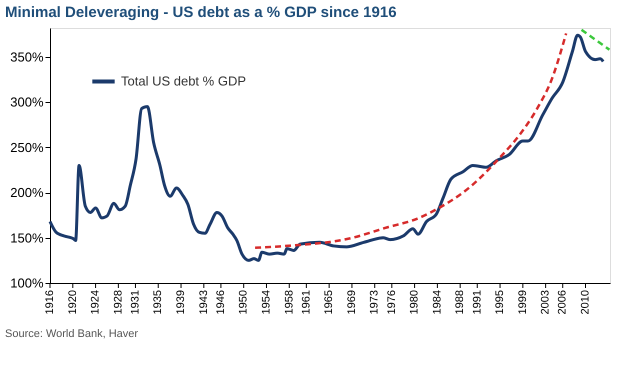 The width and height of the screenshot is (640, 382). Describe the element at coordinates (201, 12) in the screenshot. I see `chart-title: Minimal Deleveraging - US debt as a % GDP since 1916` at that location.